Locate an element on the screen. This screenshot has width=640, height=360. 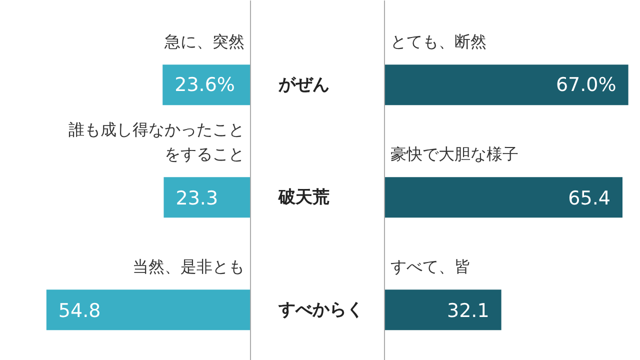
annotation: 当然、是非とも is located at coordinates (188, 266).